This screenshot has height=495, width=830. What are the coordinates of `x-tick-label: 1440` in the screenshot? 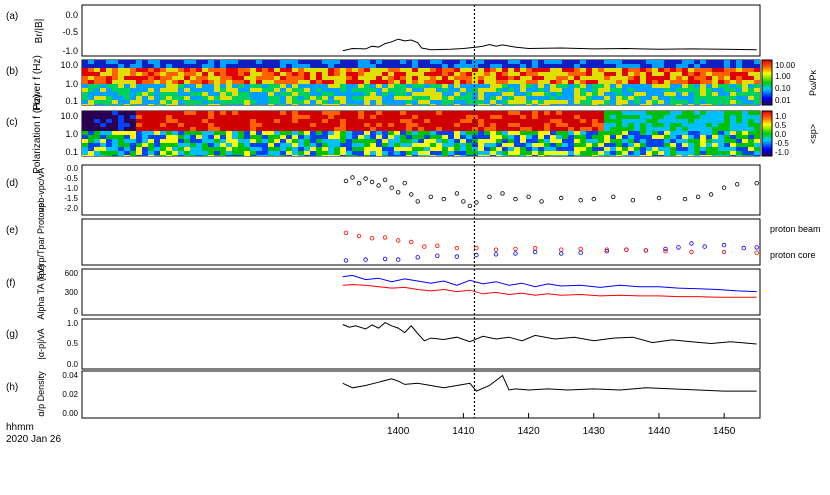 It's located at (659, 431).